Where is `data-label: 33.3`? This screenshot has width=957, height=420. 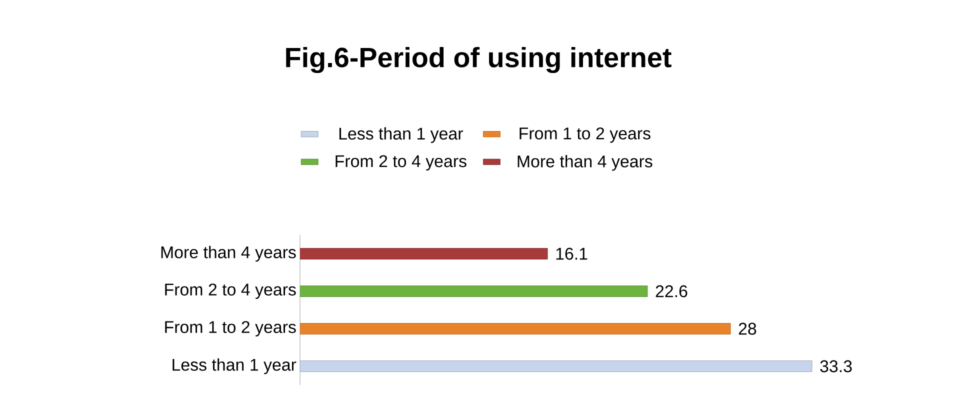 data-label: 33.3 is located at coordinates (836, 366).